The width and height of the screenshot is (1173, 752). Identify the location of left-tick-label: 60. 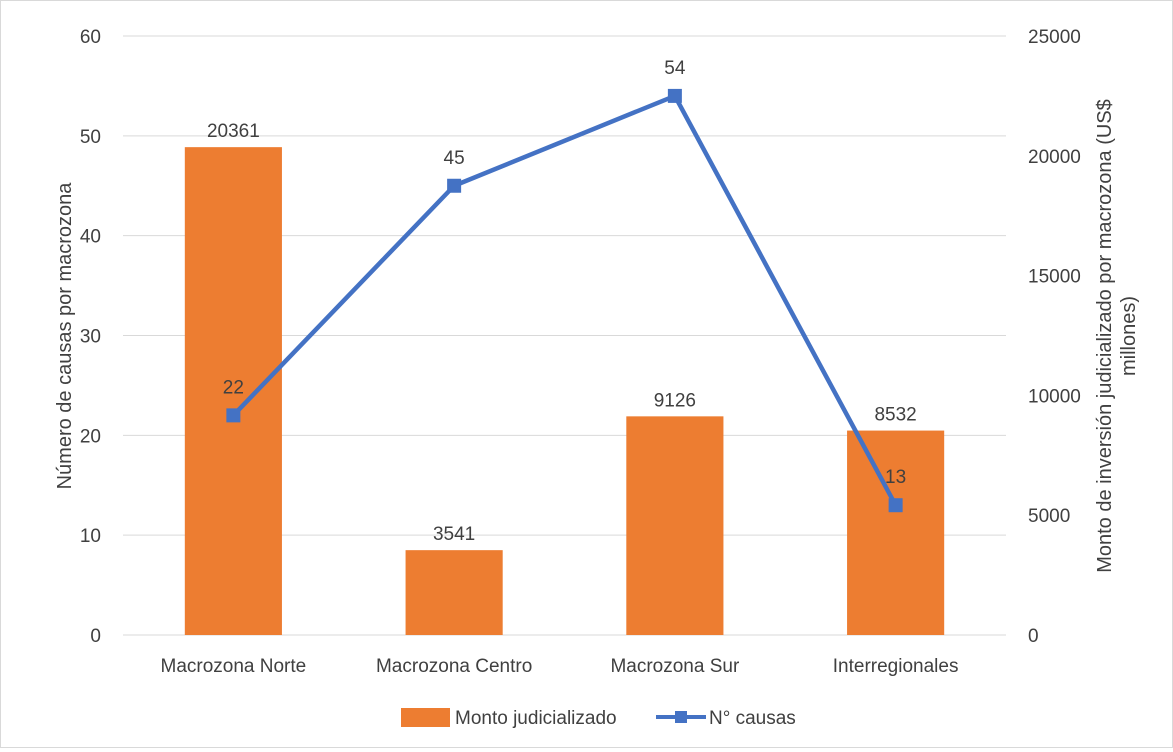
(90, 37).